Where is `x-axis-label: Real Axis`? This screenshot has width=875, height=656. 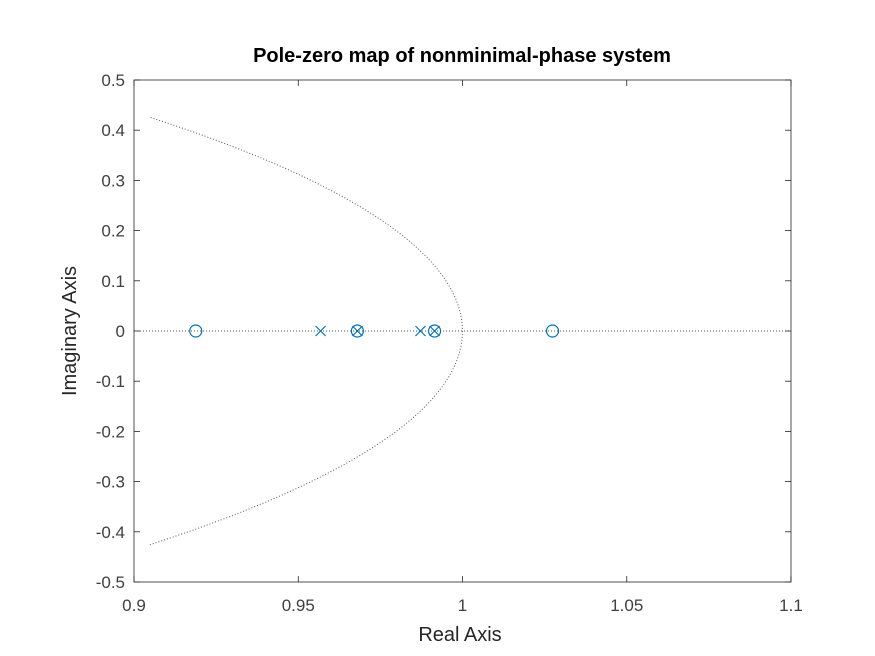 x-axis-label: Real Axis is located at coordinates (459, 635).